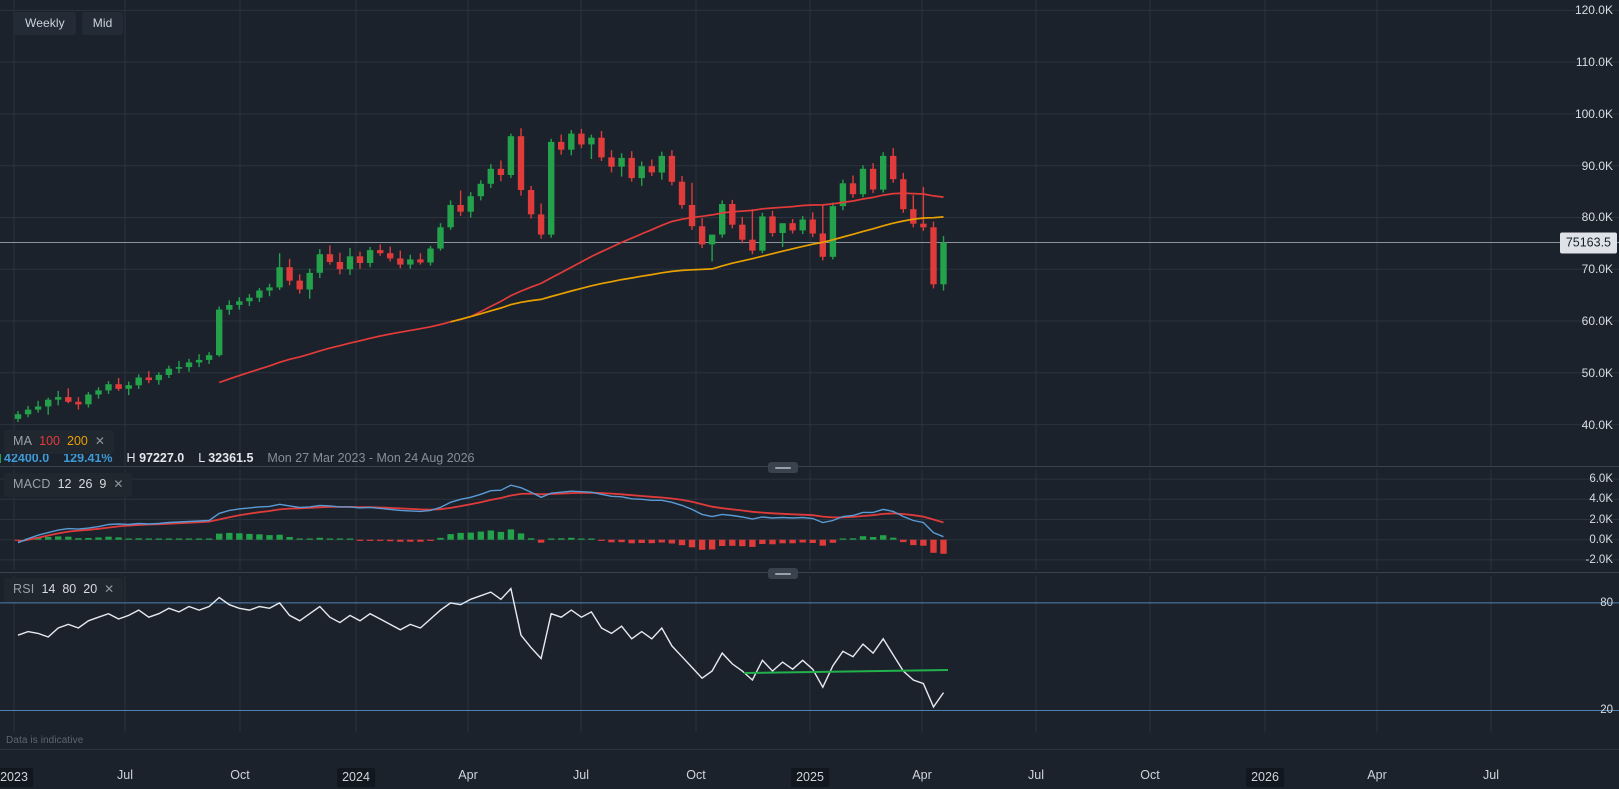 The image size is (1619, 789). Describe the element at coordinates (1265, 777) in the screenshot. I see `time-axis-tick: 2026` at that location.